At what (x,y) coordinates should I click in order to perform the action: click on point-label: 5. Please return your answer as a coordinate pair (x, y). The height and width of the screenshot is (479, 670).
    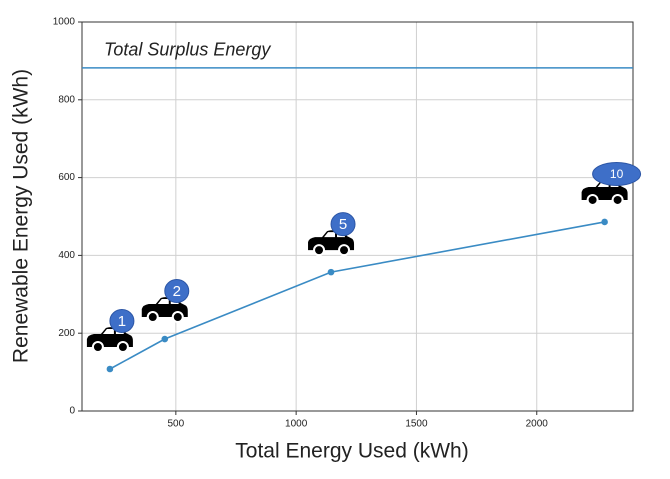
    Looking at the image, I should click on (343, 224).